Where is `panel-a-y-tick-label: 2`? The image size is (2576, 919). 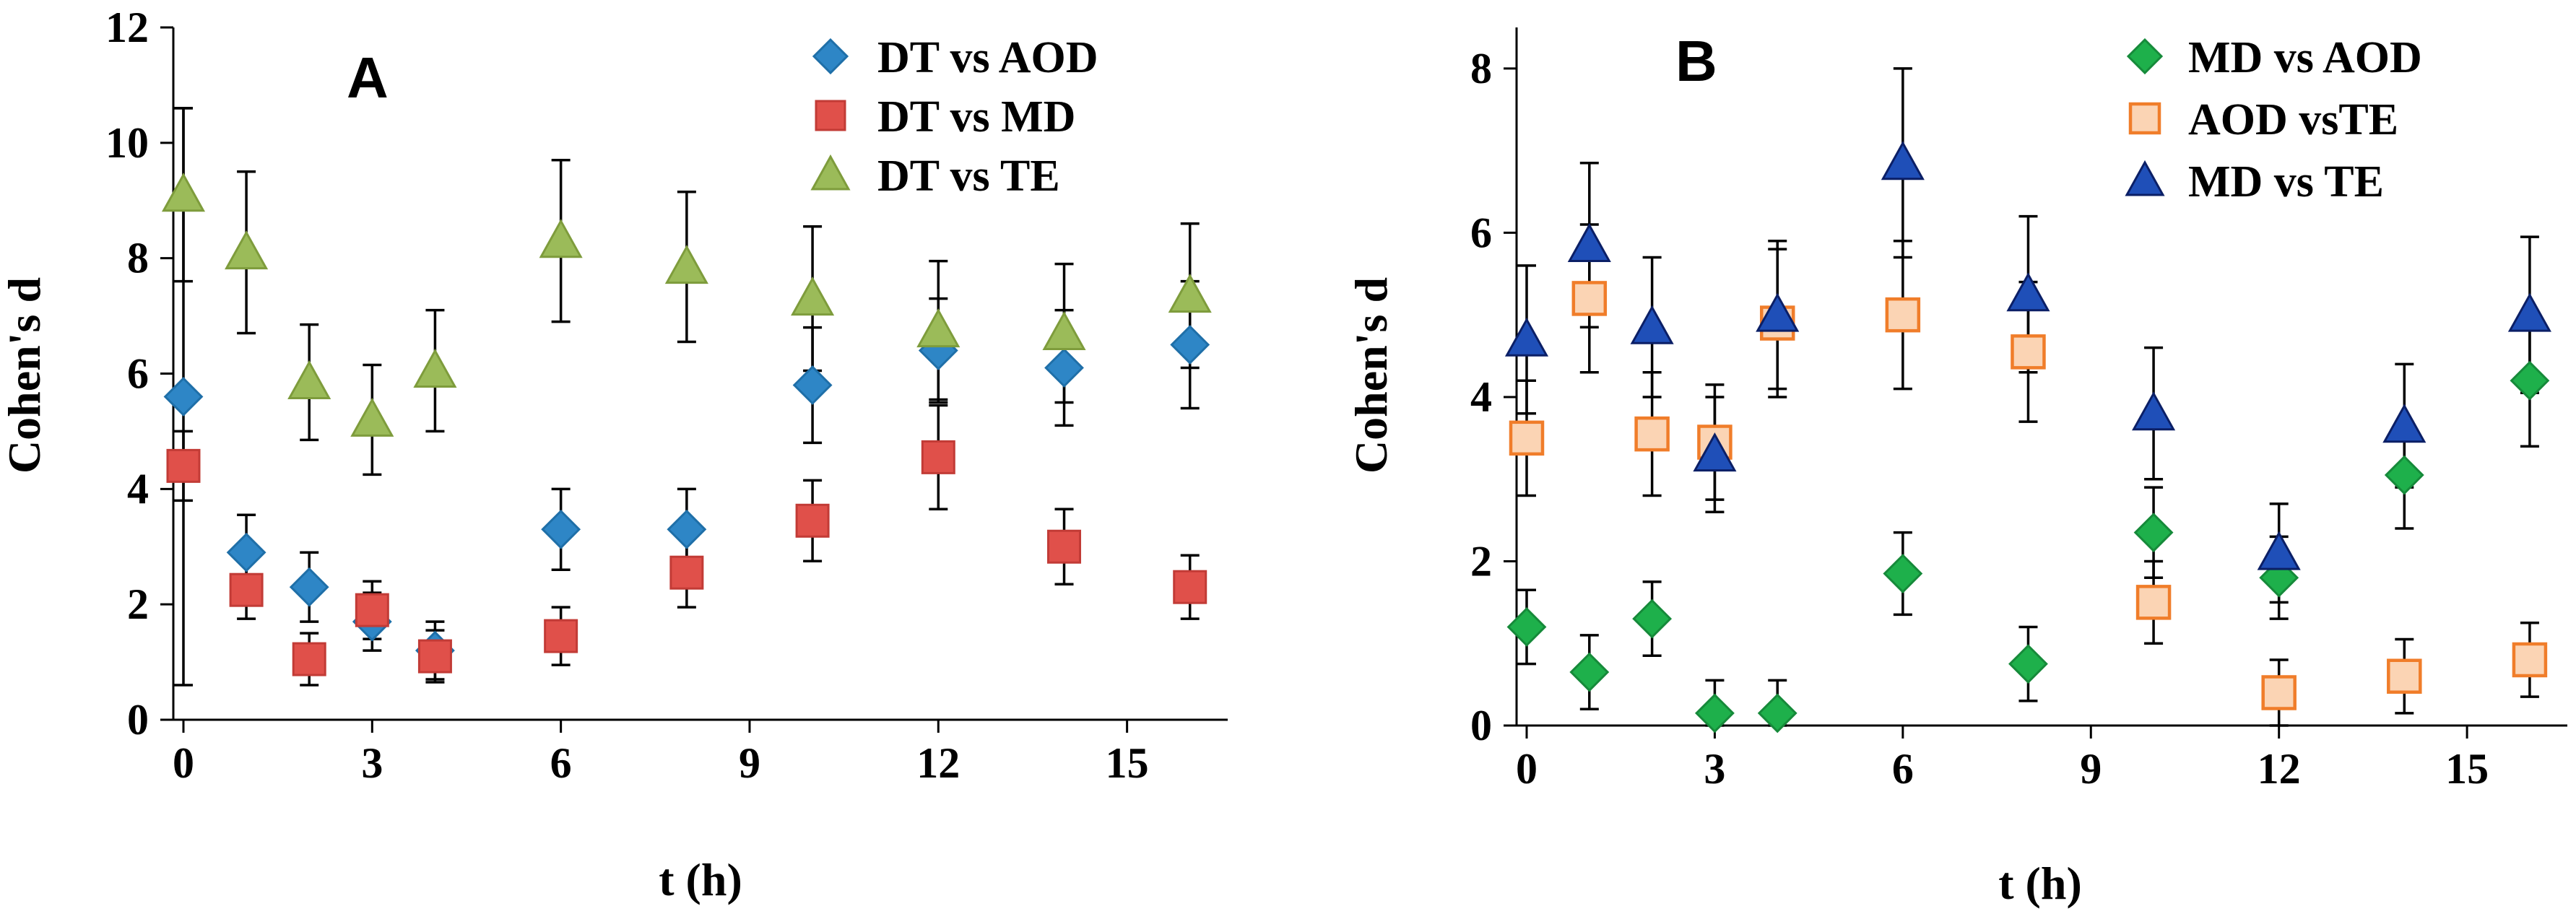 panel-a-y-tick-label: 2 is located at coordinates (138, 604).